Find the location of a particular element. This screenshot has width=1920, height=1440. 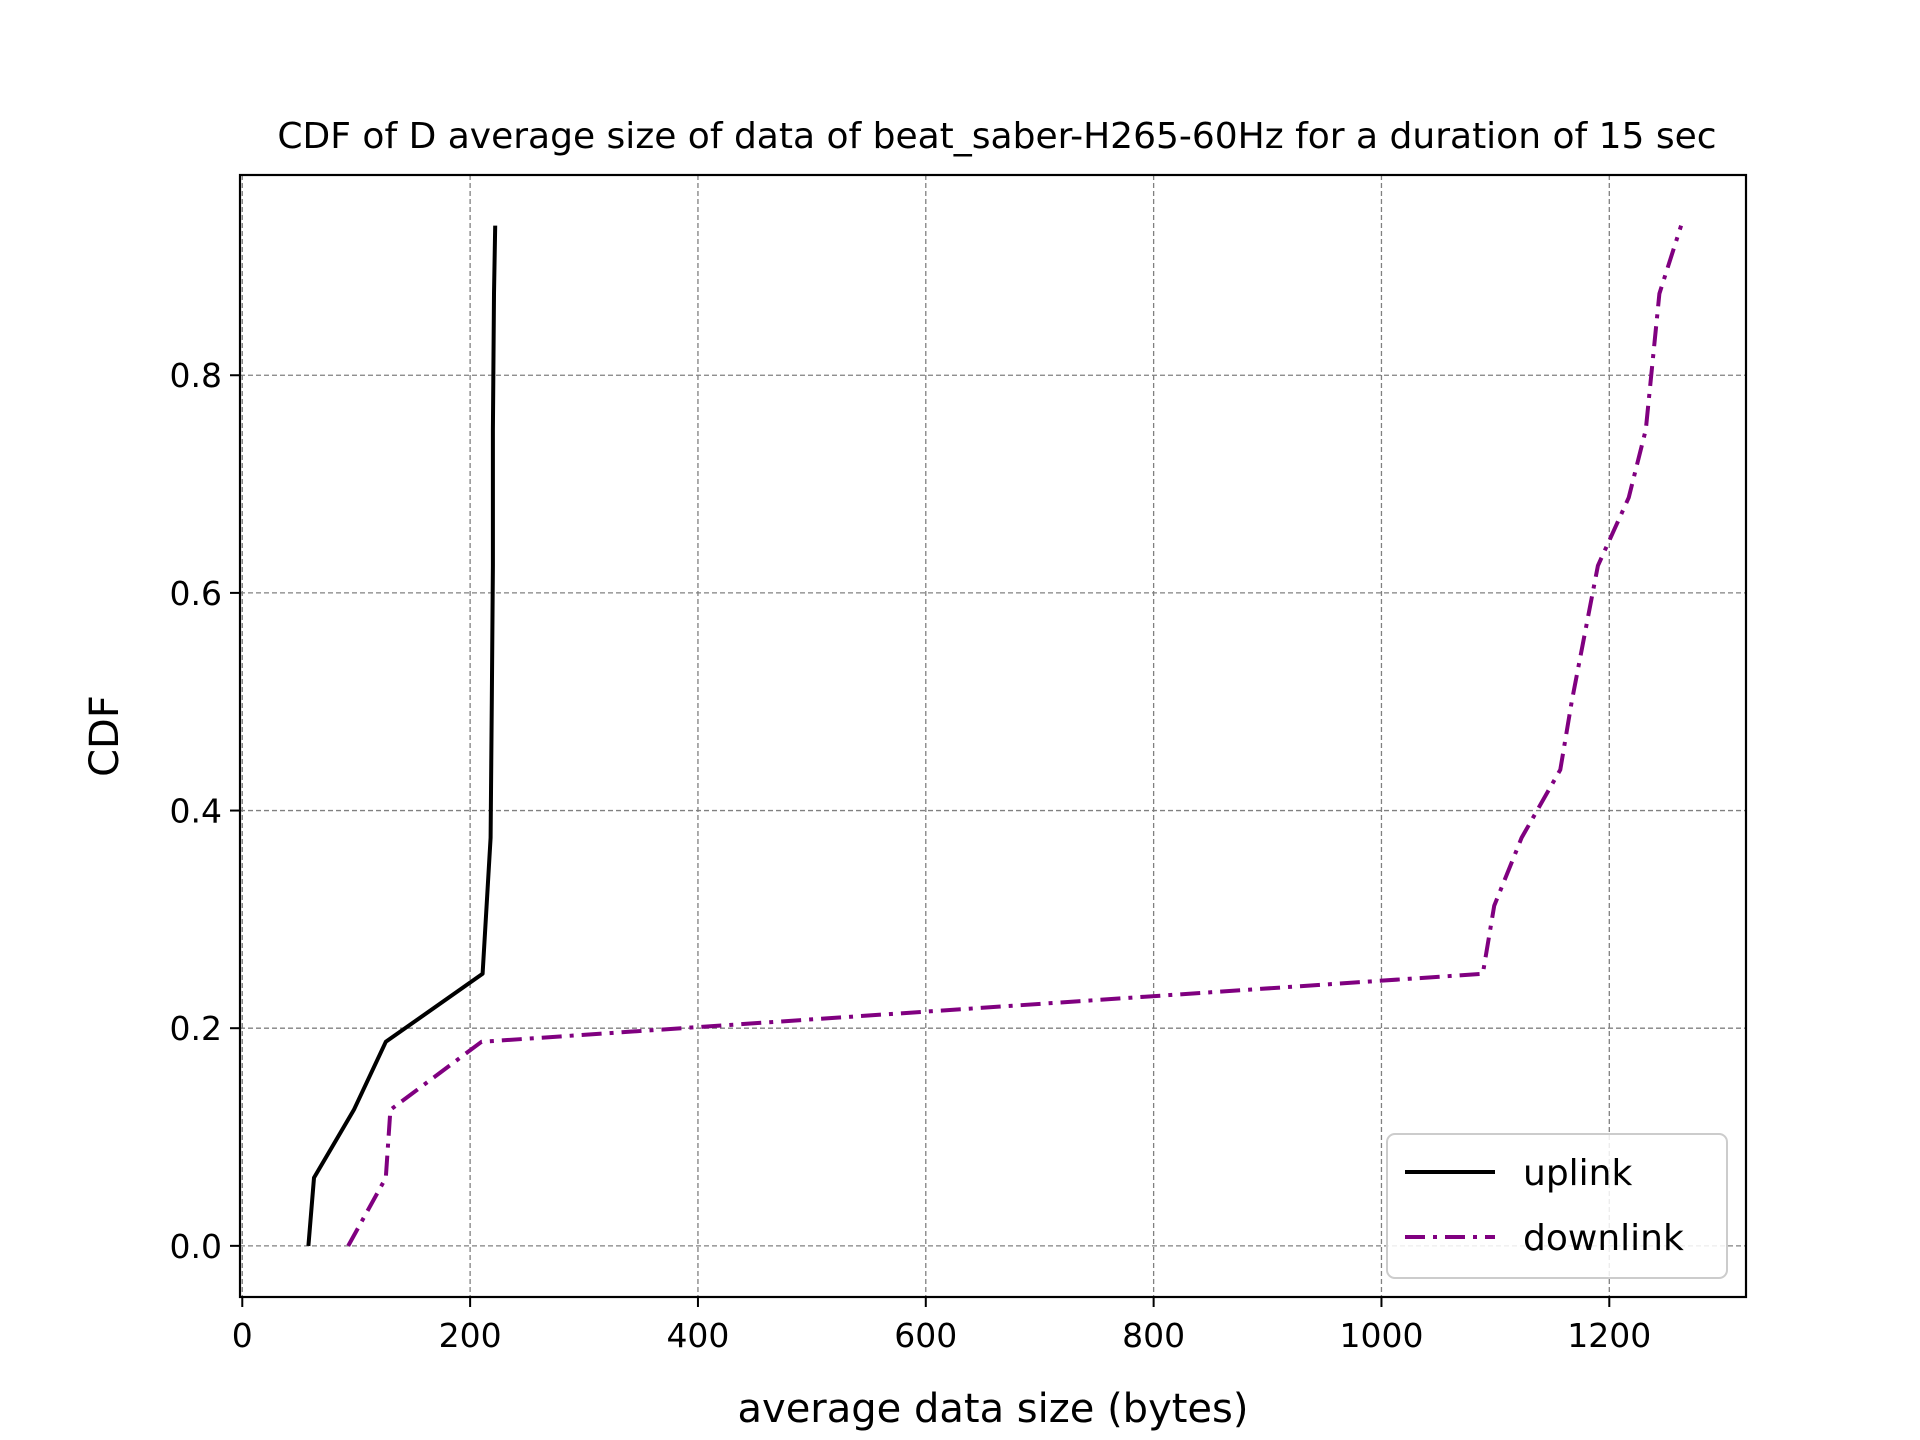

legend-label-uplink: uplink is located at coordinates (1577, 1173).